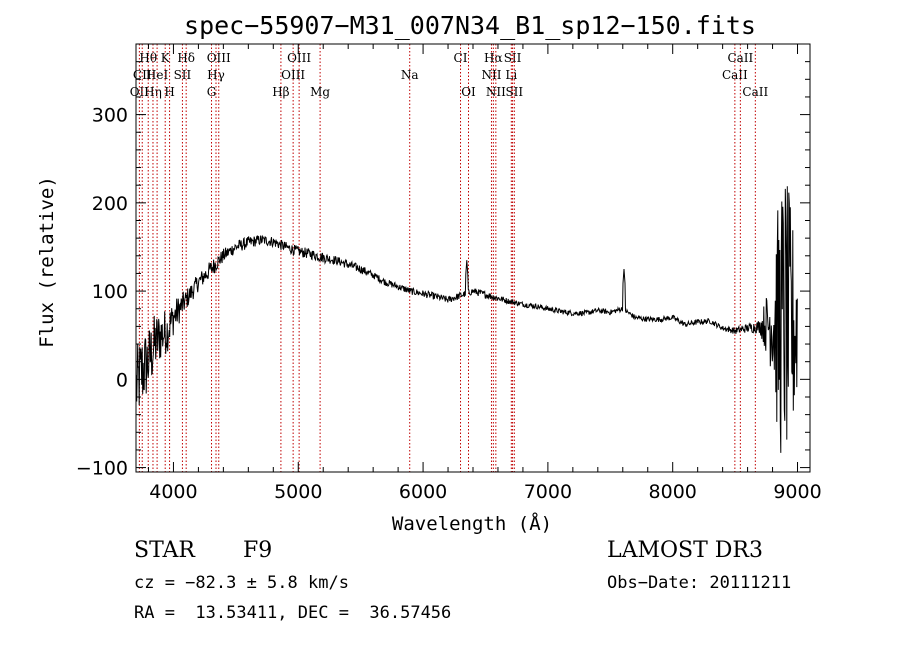  What do you see at coordinates (164, 550) in the screenshot?
I see `object-class: STAR` at bounding box center [164, 550].